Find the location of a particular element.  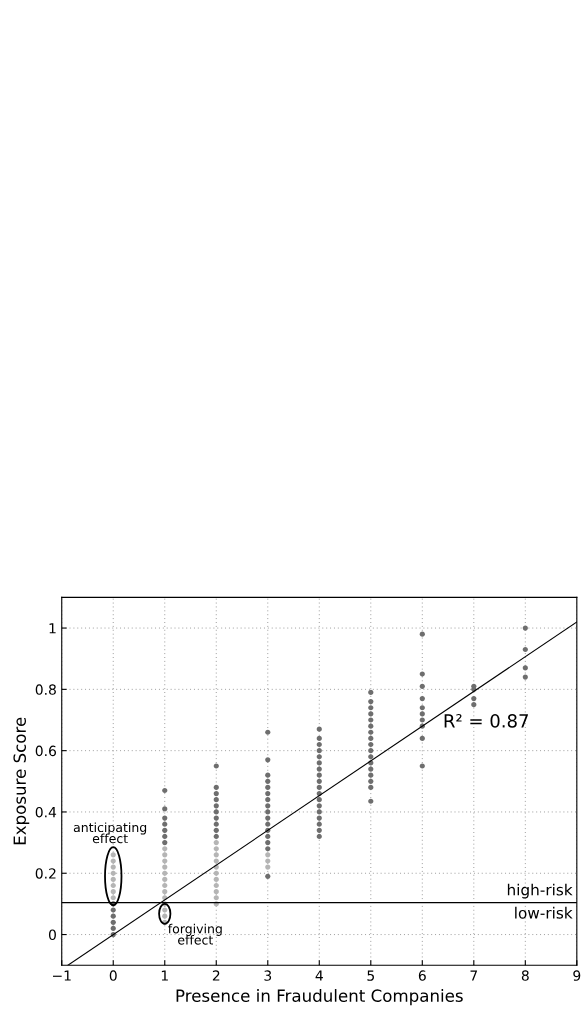

y-tick-label: 0.8 is located at coordinates (45, 689).